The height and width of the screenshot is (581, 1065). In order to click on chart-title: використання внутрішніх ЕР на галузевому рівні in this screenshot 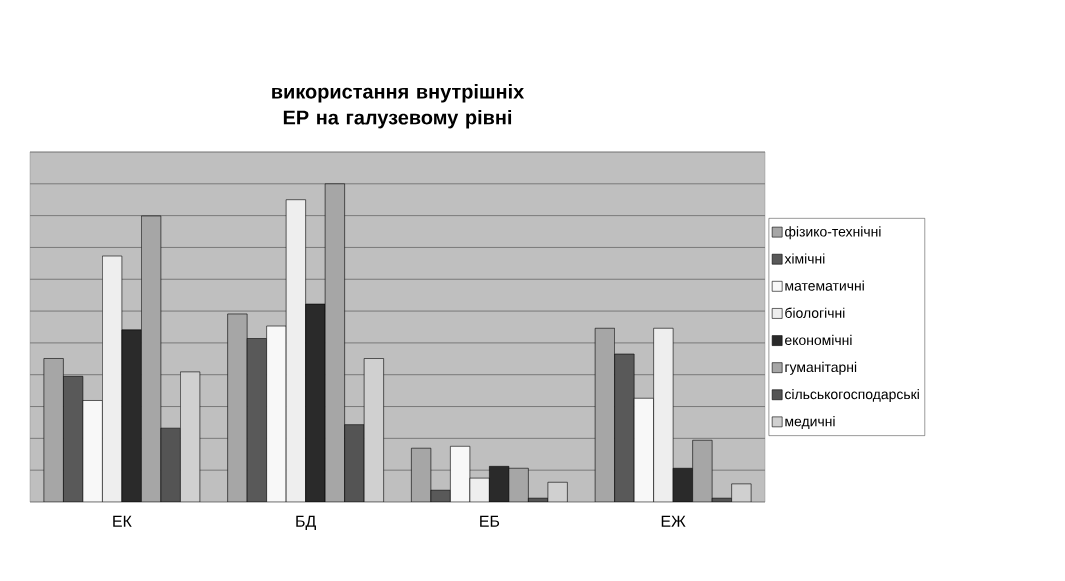, I will do `click(398, 106)`.